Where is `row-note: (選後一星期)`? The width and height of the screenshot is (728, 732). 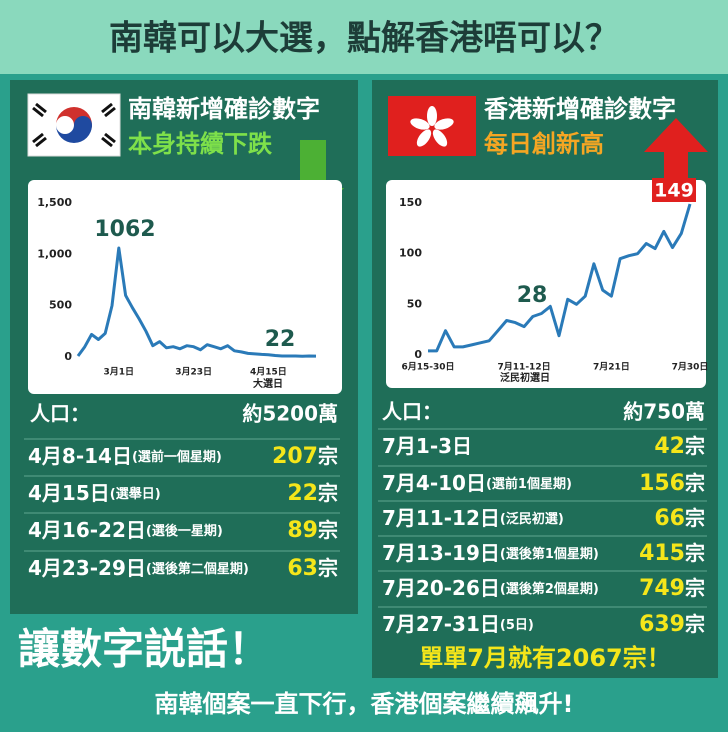 row-note: (選後一星期) is located at coordinates (184, 531).